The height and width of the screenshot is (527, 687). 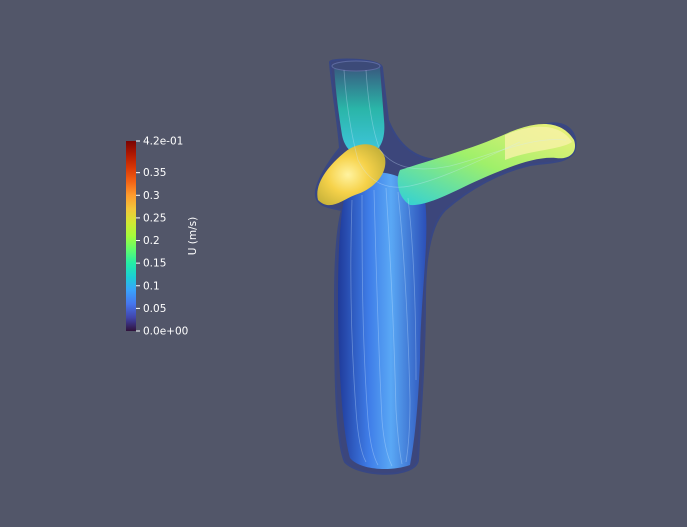 What do you see at coordinates (382, 321) in the screenshot?
I see `main-vessel-trunk` at bounding box center [382, 321].